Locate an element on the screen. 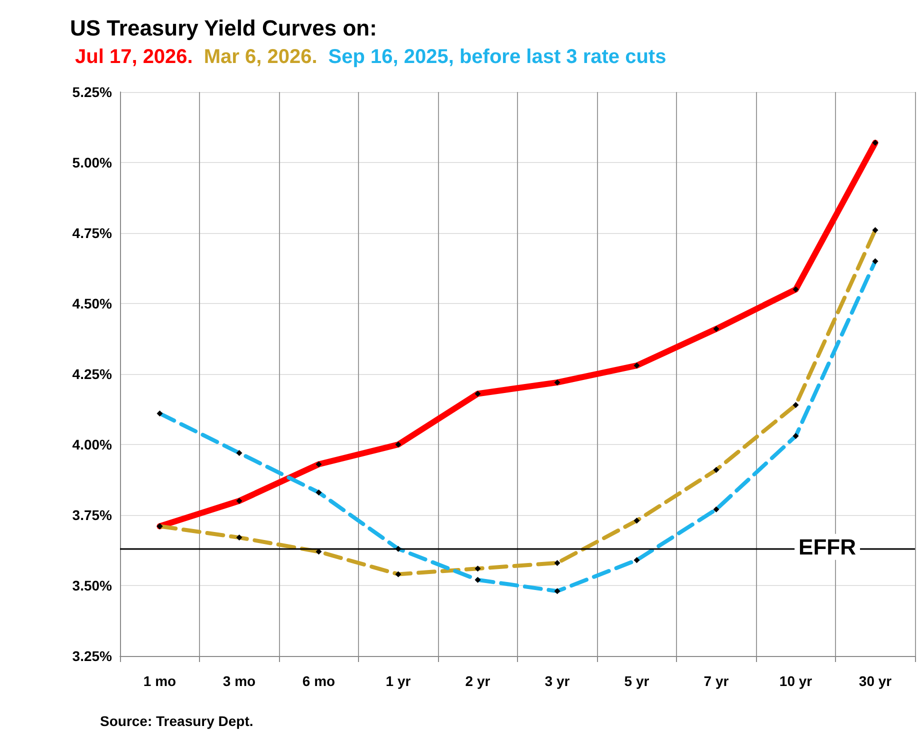  x-tick-label: 6 mo is located at coordinates (319, 681).